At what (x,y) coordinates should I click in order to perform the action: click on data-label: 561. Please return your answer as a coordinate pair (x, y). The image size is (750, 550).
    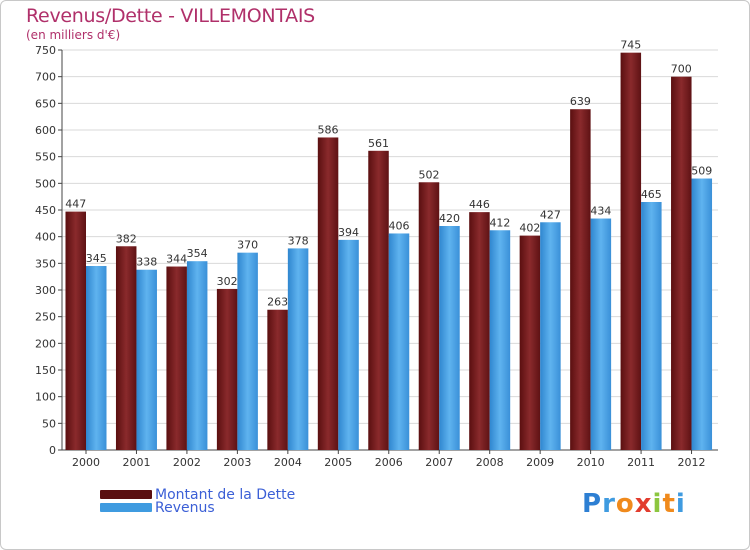
    Looking at the image, I should click on (378, 143).